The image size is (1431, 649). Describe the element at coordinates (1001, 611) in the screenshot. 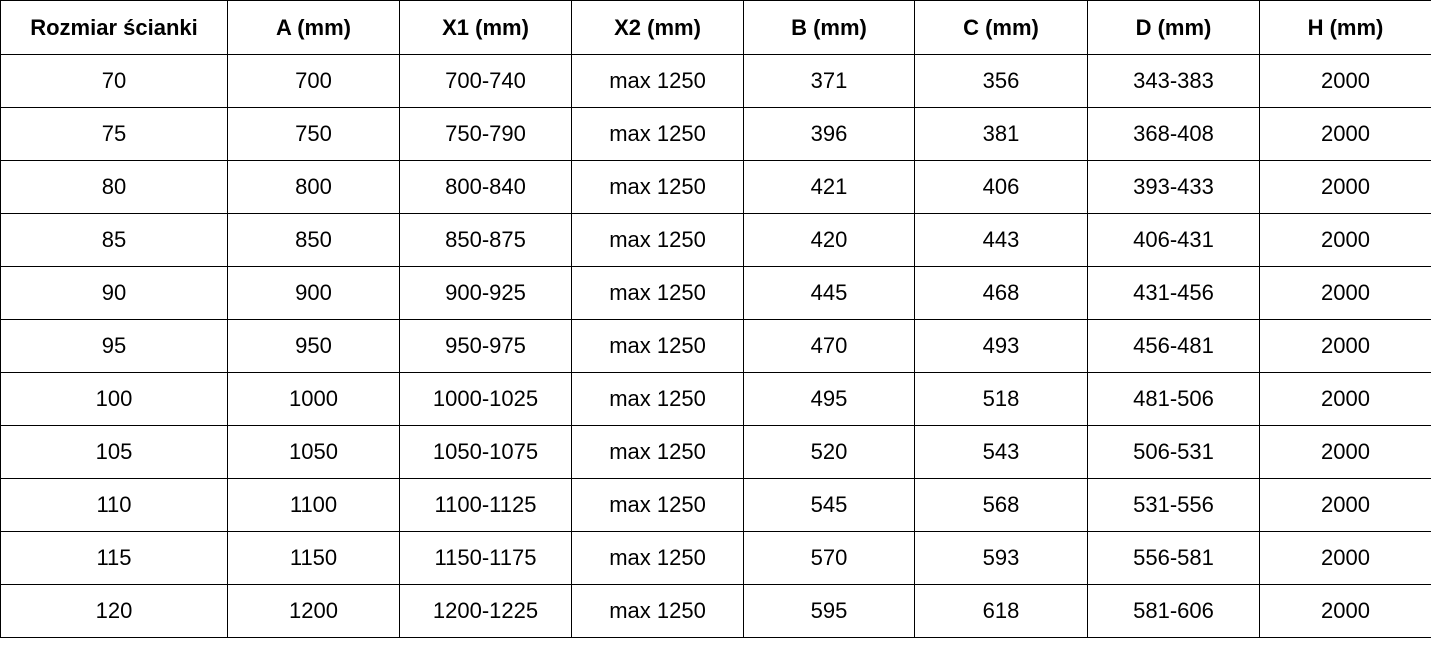

I see `table-cell: 618` at that location.